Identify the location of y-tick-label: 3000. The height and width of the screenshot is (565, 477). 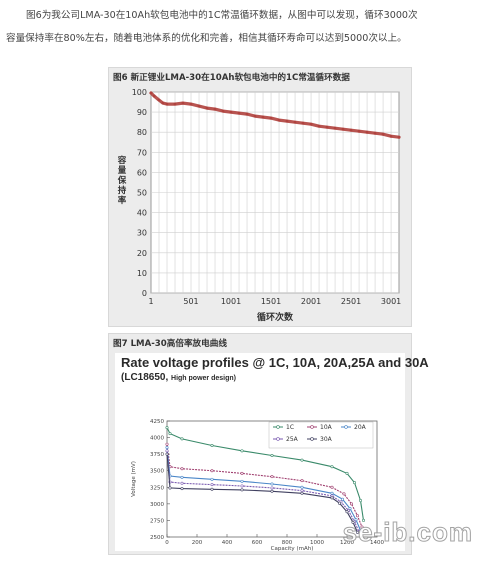
(157, 505).